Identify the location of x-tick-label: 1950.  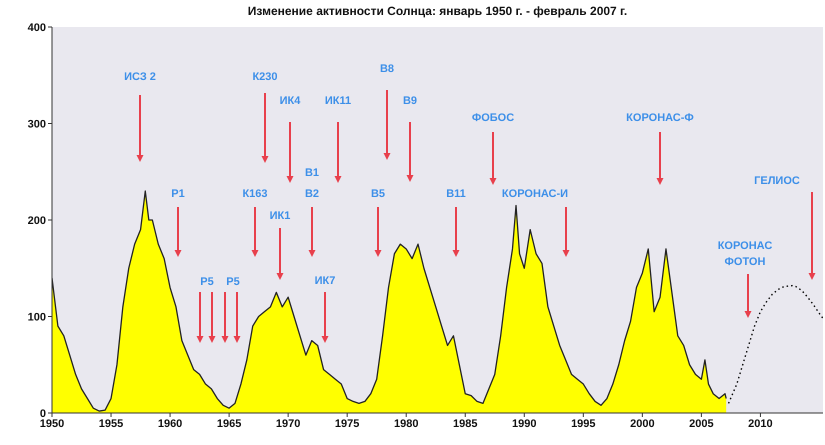
(52, 424).